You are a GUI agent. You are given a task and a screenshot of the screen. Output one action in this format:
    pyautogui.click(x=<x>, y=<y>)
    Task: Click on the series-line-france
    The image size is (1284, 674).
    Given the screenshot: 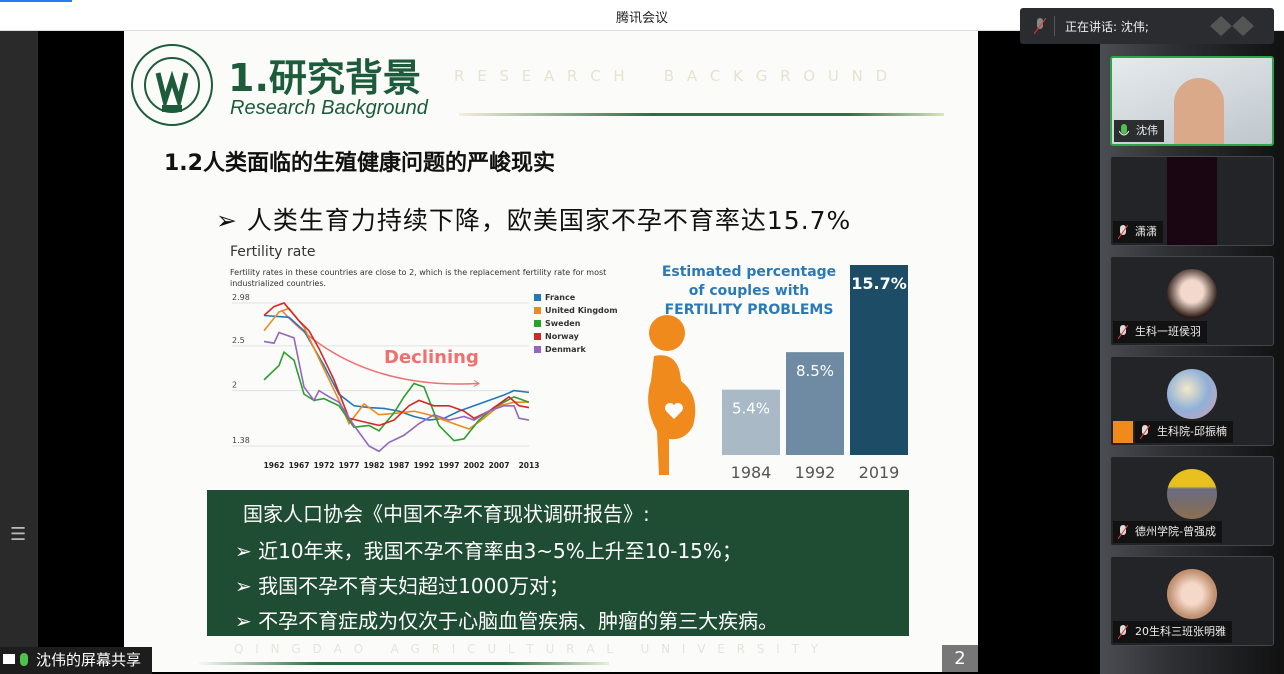 What is the action you would take?
    pyautogui.click(x=396, y=367)
    